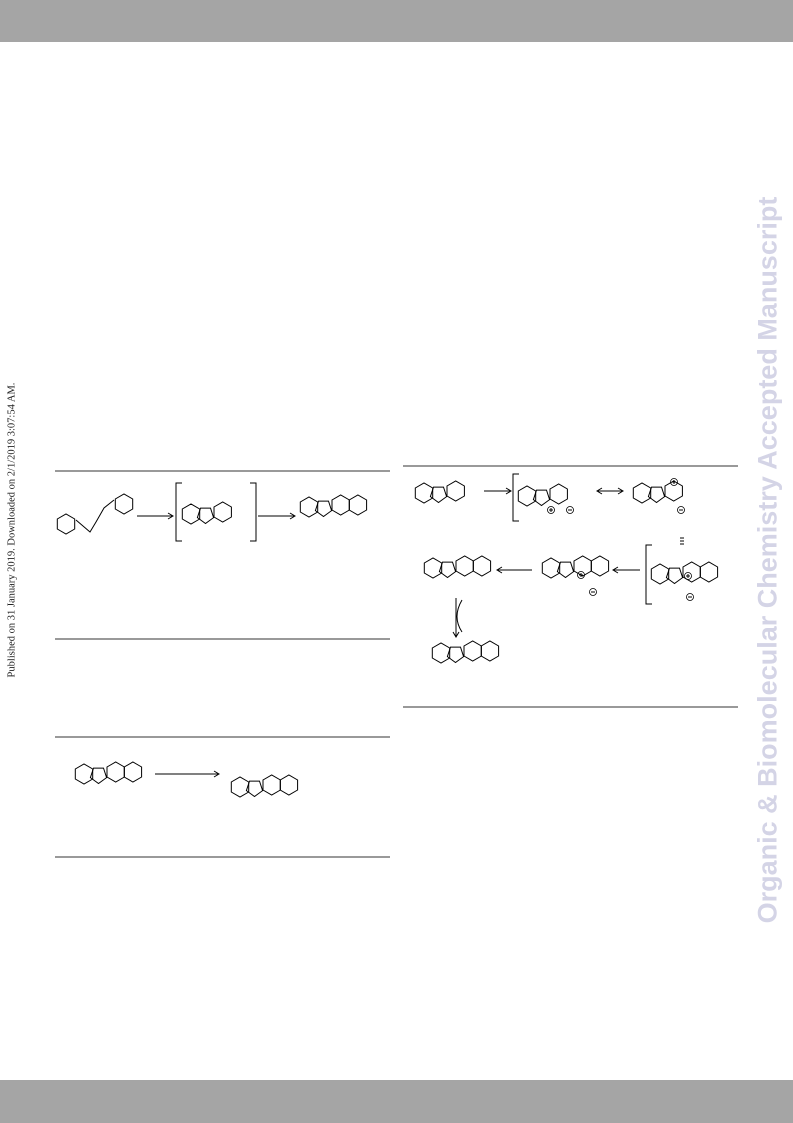 This screenshot has height=1123, width=793. I want to click on bond, so click(95, 516).